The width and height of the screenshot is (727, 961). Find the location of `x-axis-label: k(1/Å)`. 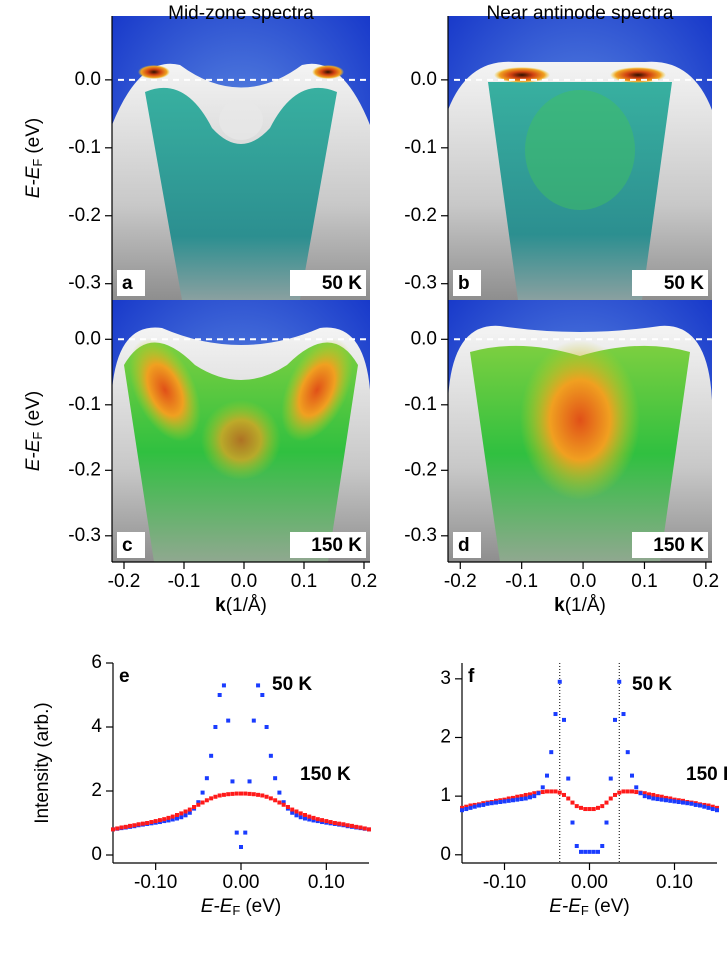

x-axis-label: k(1/Å) is located at coordinates (241, 605).